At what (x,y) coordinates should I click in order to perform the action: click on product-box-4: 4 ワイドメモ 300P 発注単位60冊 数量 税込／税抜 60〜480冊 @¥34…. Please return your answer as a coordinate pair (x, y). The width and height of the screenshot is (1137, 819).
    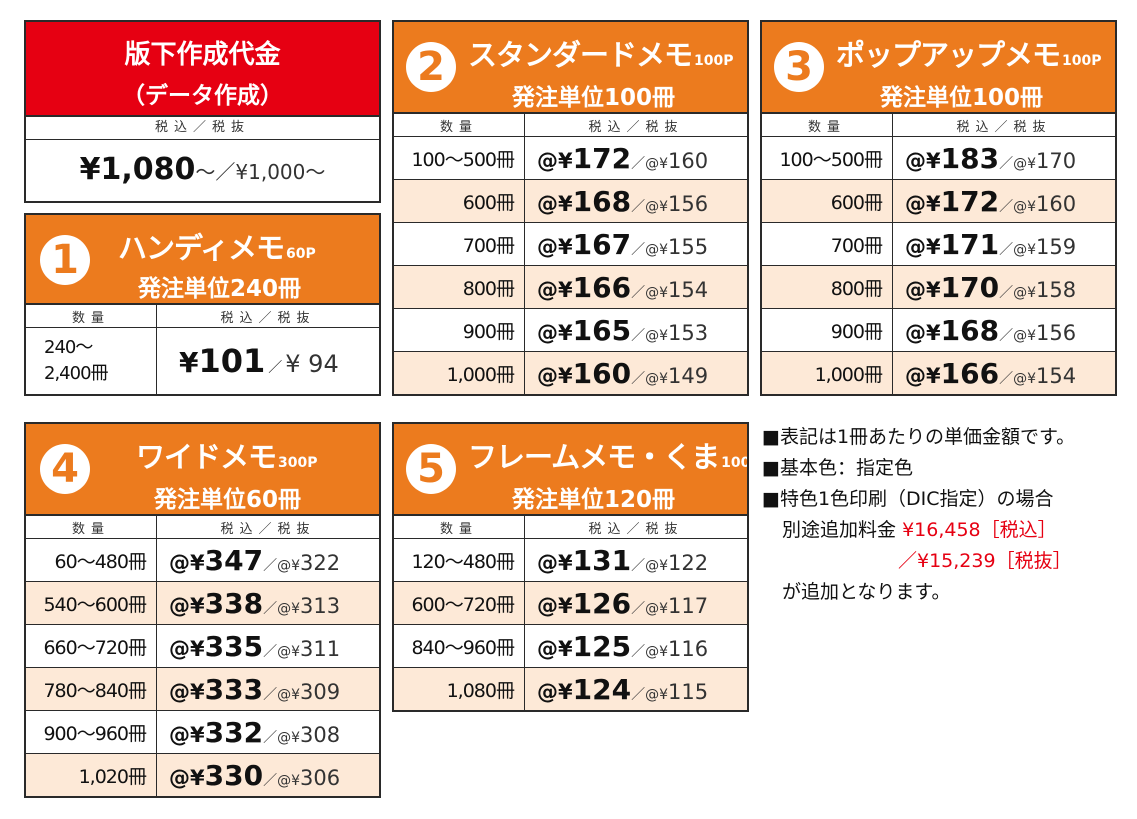
    Looking at the image, I should click on (202, 610).